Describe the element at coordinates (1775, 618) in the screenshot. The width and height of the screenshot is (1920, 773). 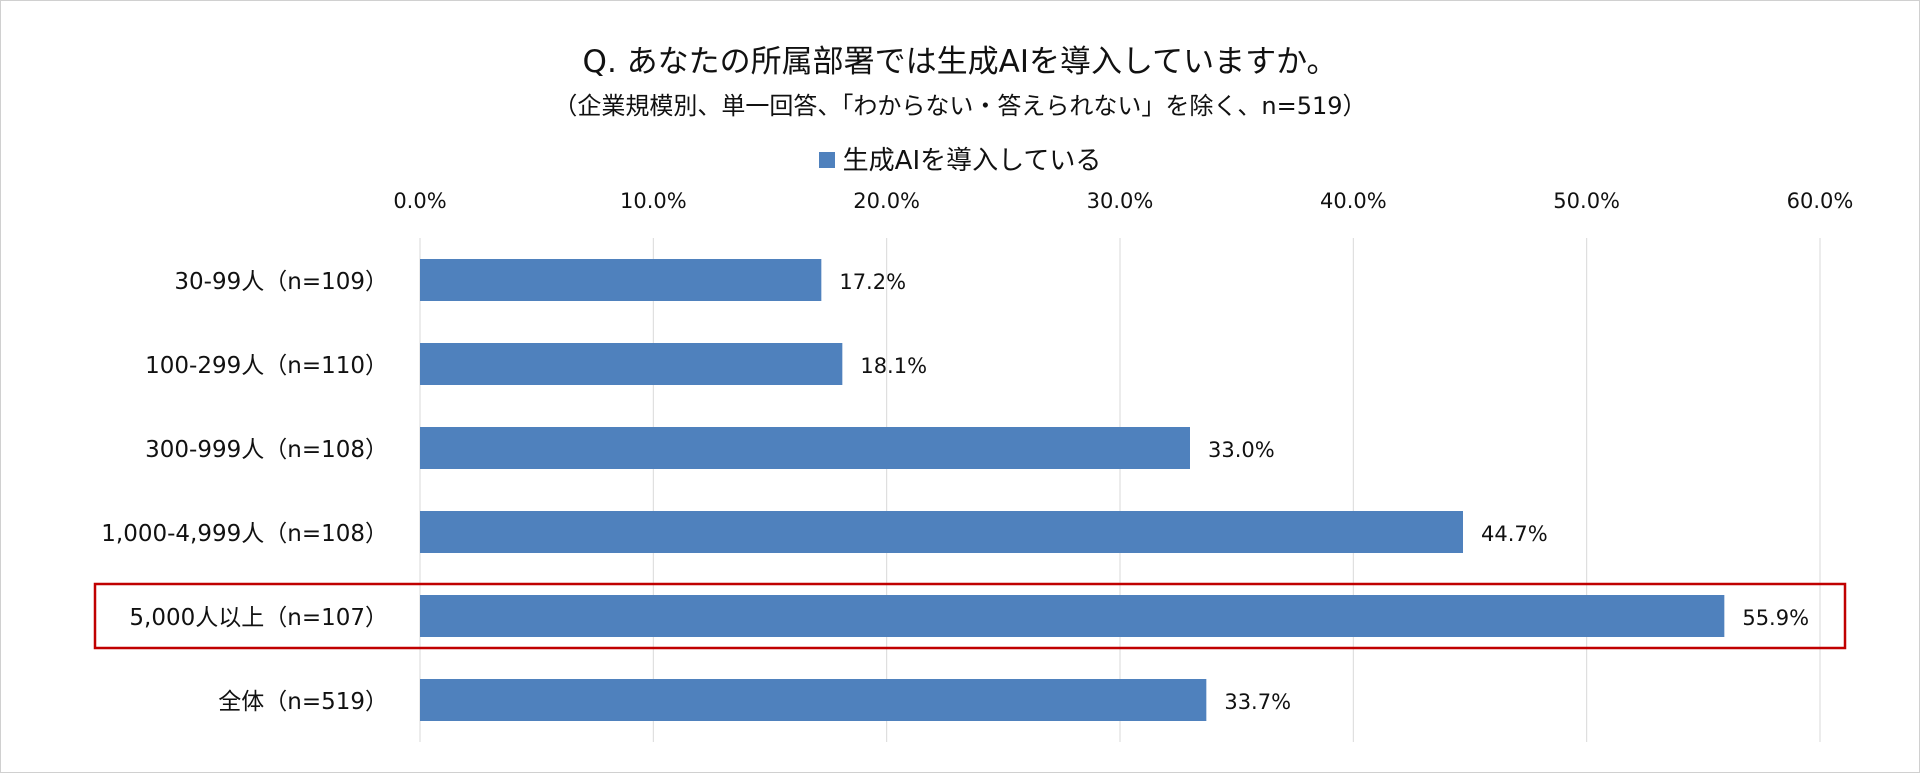
I see `data-label: 55.9%` at that location.